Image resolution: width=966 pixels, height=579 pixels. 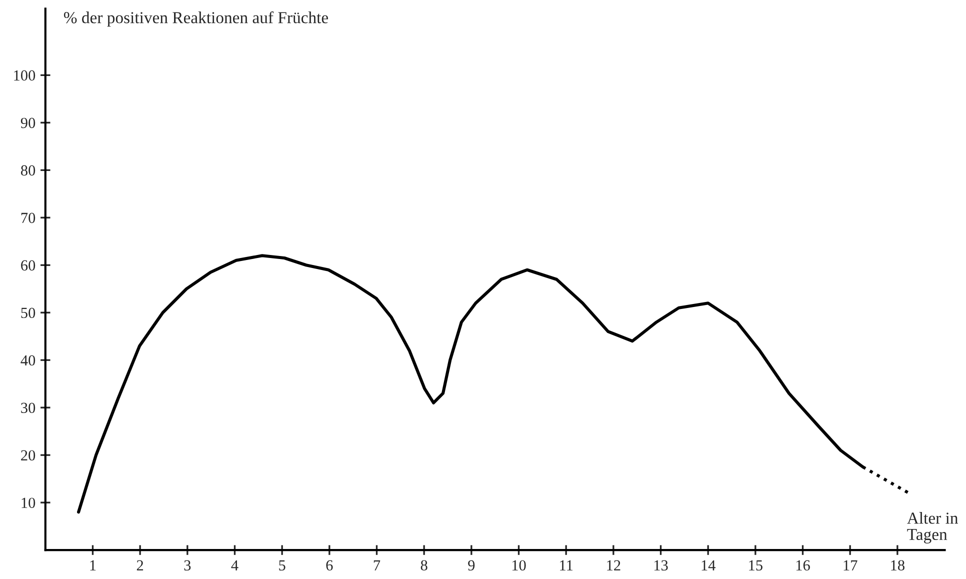 I want to click on y-tick-label: 10, so click(x=29, y=503).